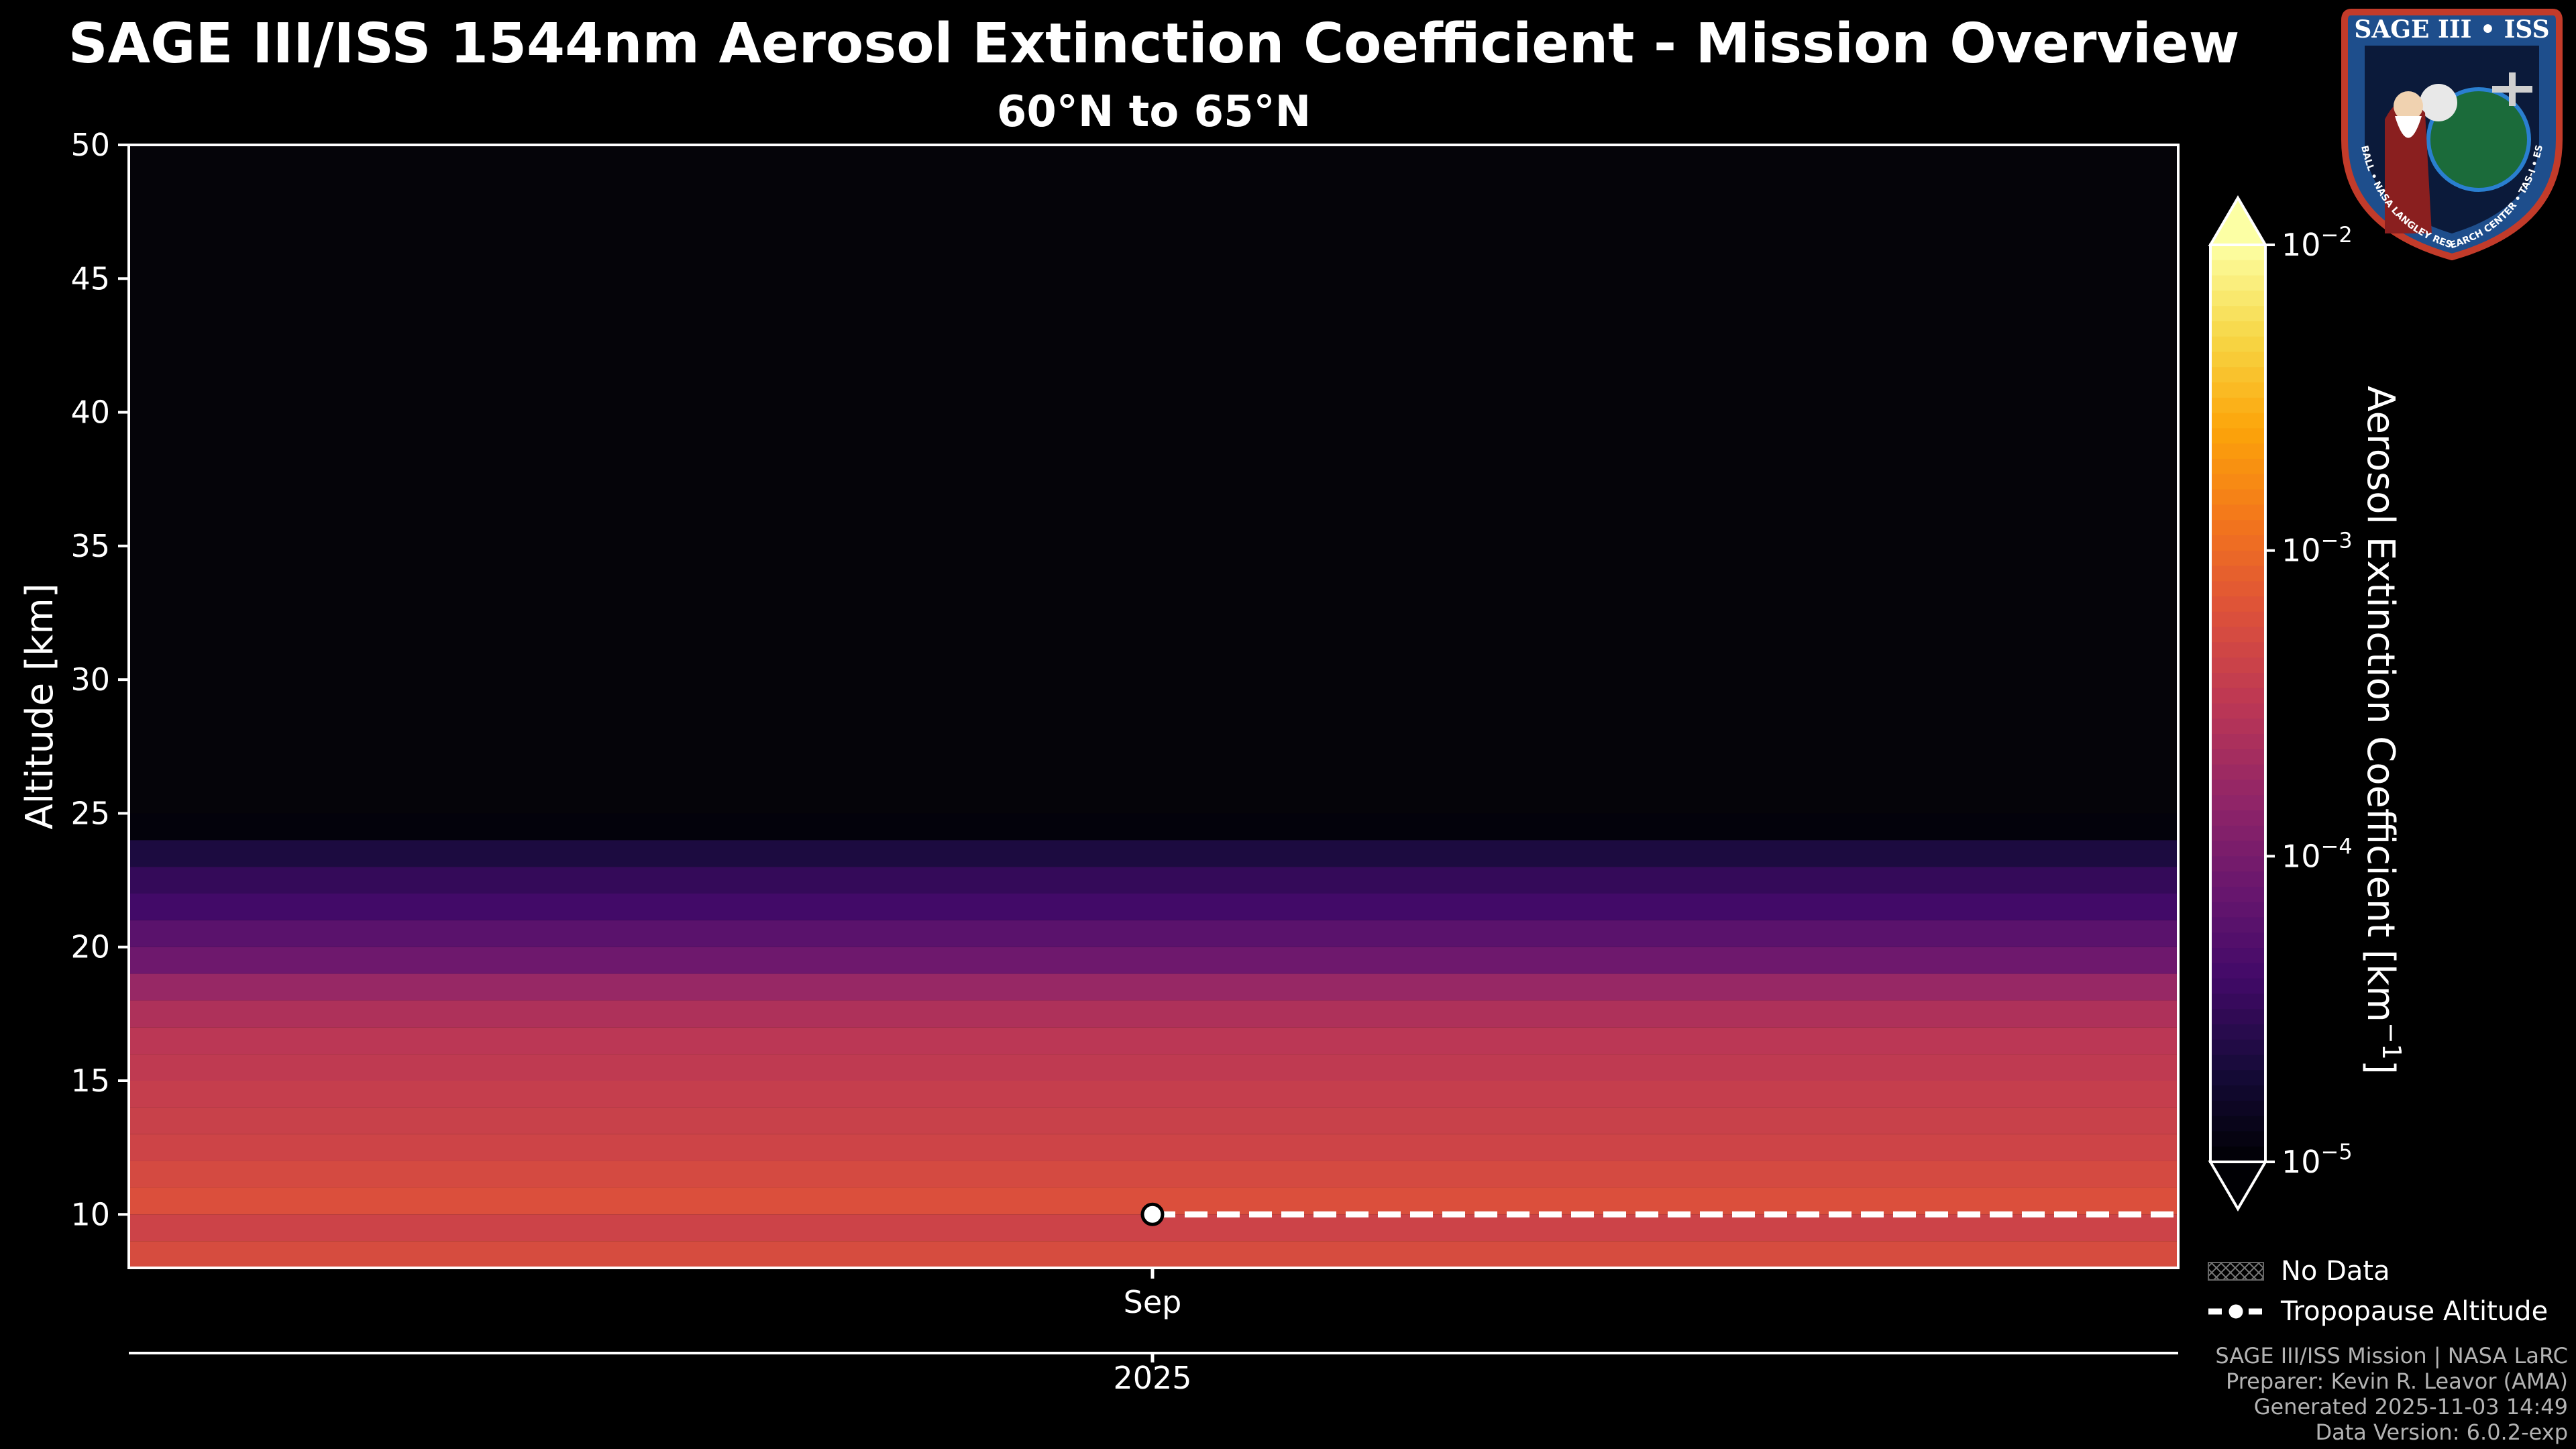  I want to click on footer-line-1: SAGE III/ISS Mission | NASA LaRC, so click(2391, 1355).